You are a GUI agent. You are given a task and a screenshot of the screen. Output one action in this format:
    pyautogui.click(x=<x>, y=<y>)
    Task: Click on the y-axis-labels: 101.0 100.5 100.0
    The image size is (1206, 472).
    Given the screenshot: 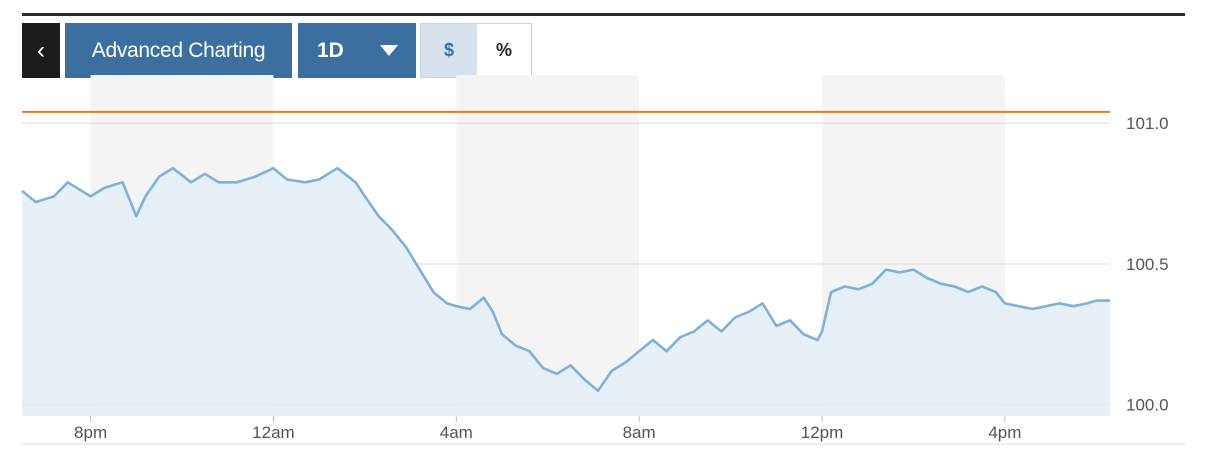 What is the action you would take?
    pyautogui.click(x=1147, y=264)
    